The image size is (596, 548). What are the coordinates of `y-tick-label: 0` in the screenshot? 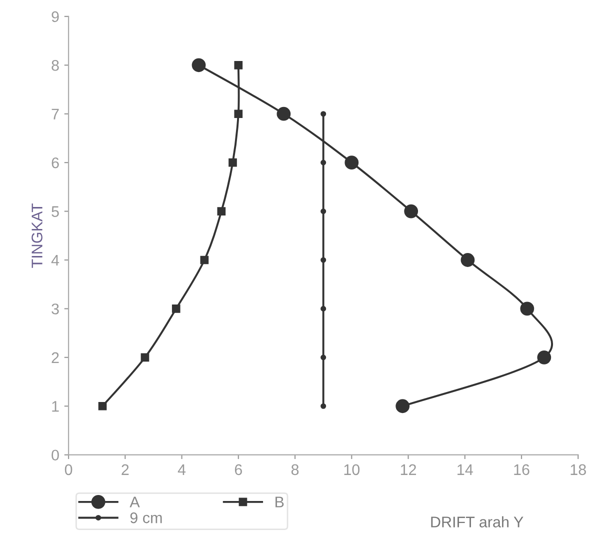 It's located at (55, 455).